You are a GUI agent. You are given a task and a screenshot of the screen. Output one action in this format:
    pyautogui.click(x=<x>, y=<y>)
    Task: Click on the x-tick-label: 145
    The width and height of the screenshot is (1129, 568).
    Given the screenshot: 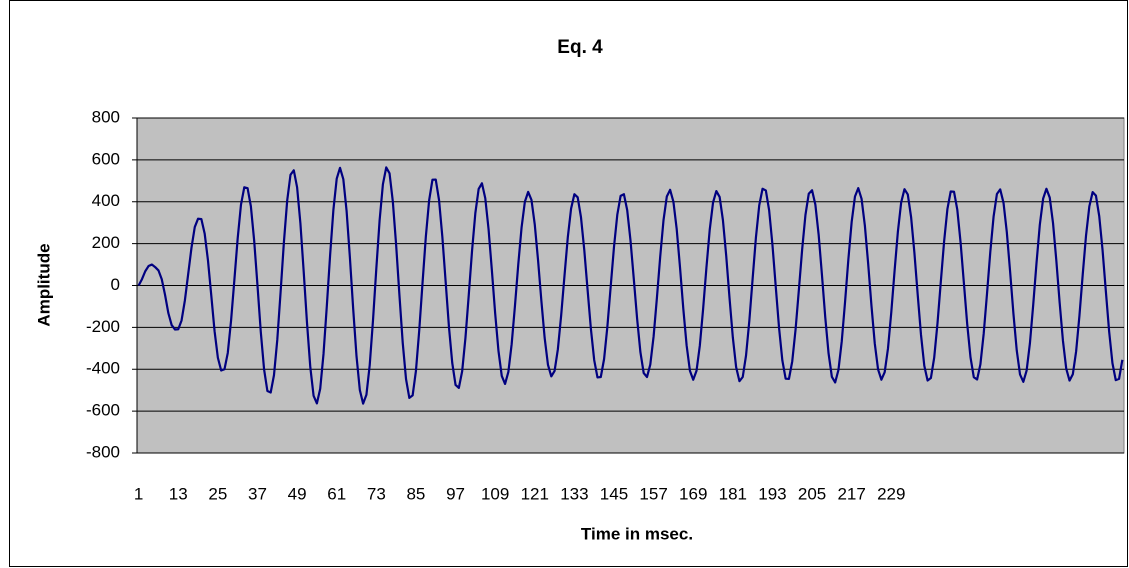 What is the action you would take?
    pyautogui.click(x=614, y=493)
    